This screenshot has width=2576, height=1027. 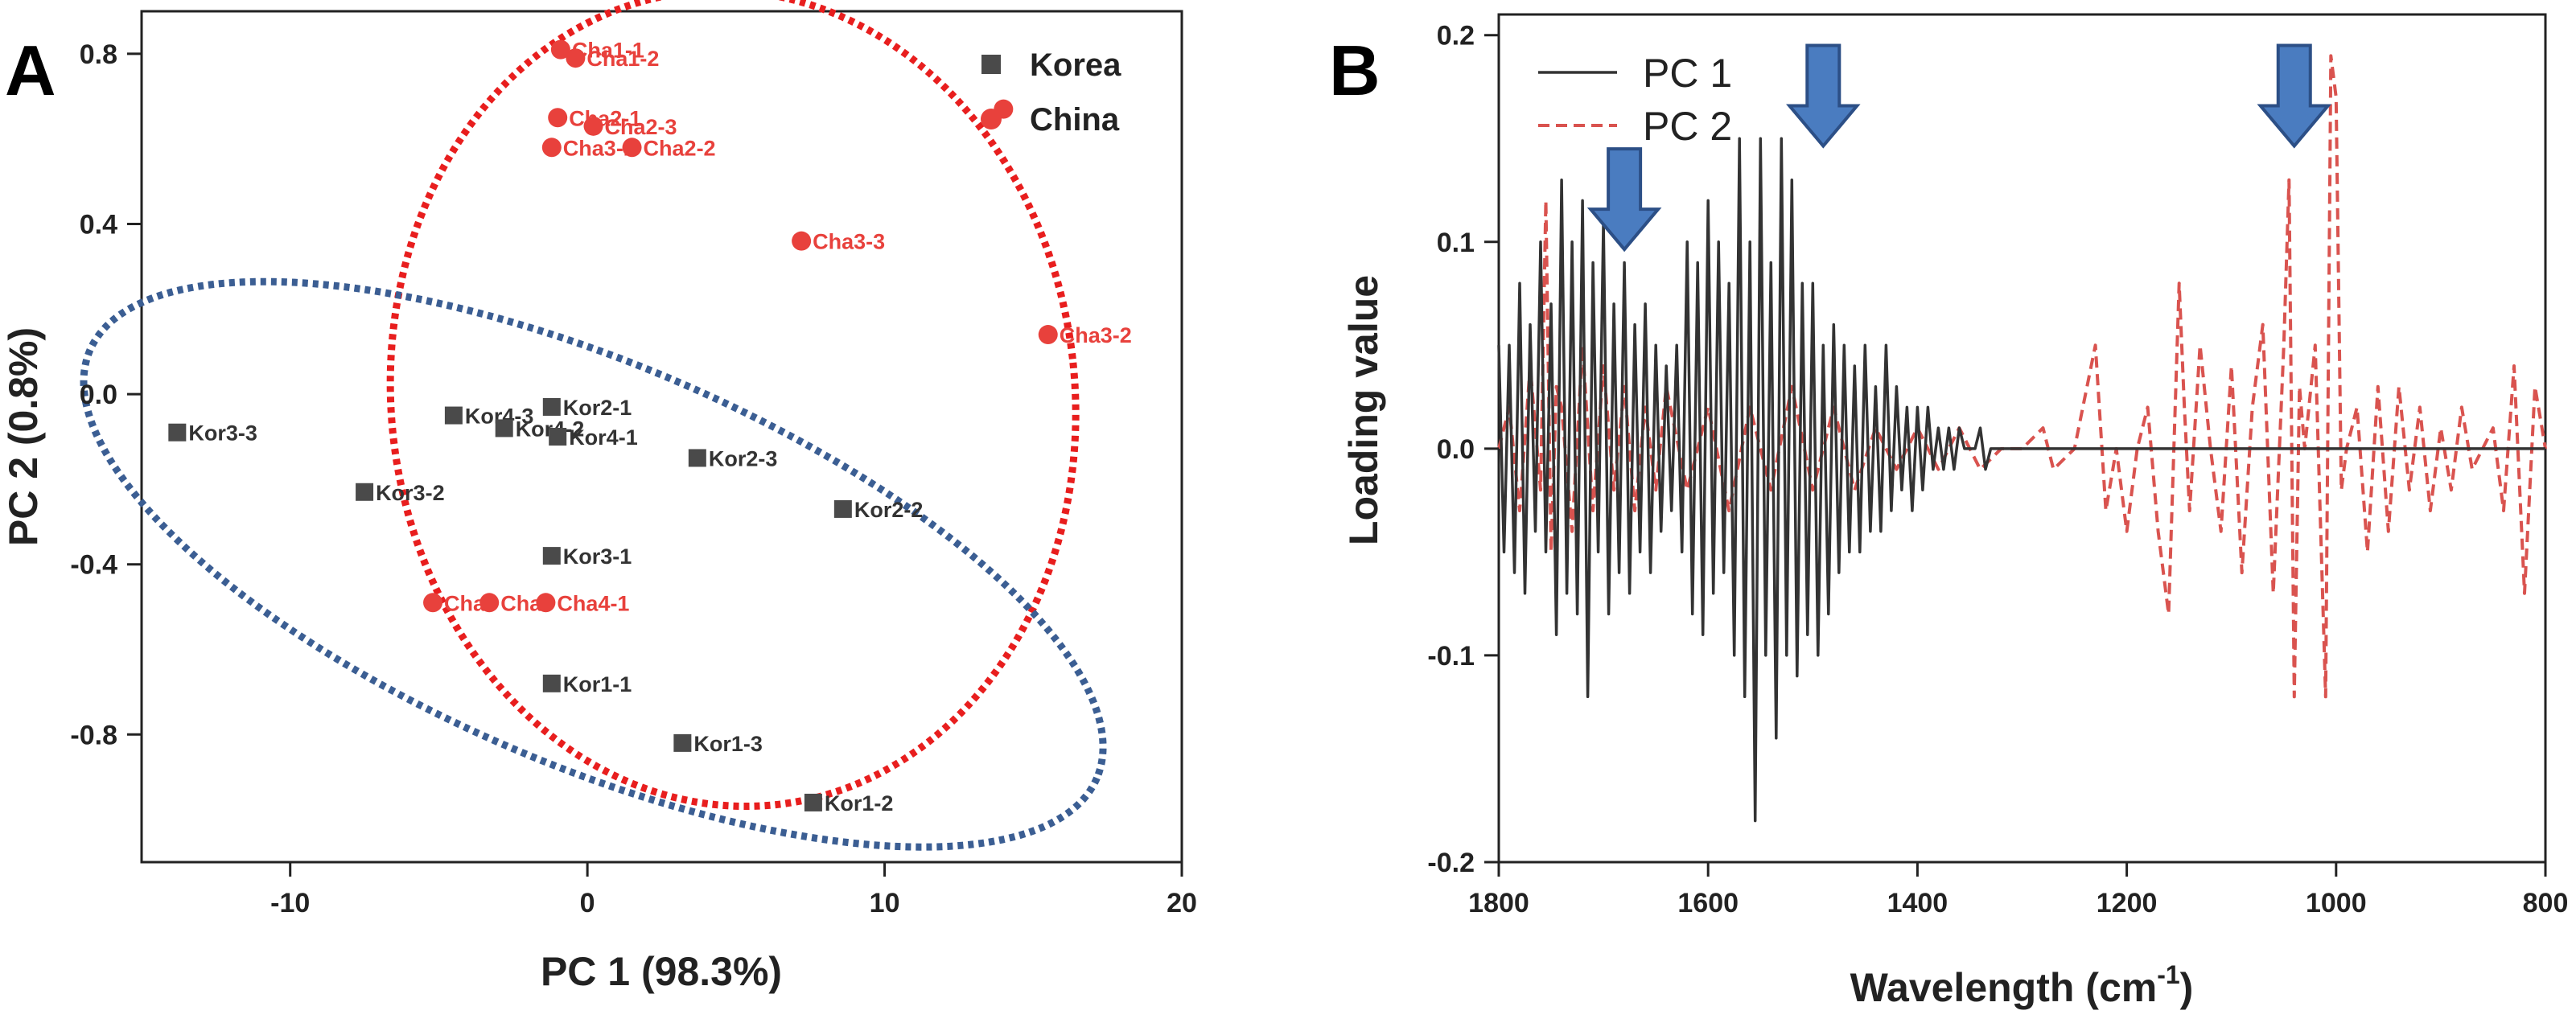 I want to click on point-label: Kor4-1, so click(x=603, y=437).